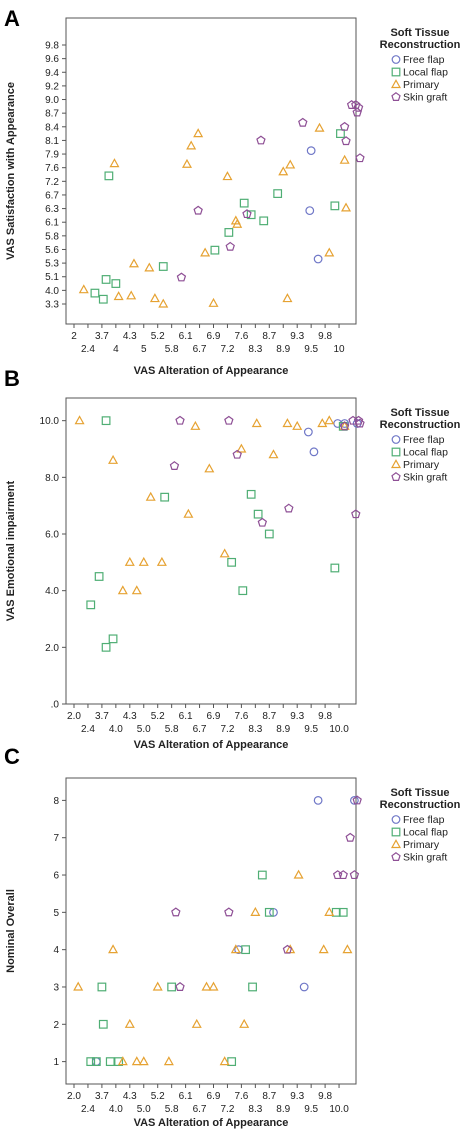 The width and height of the screenshot is (475, 1142). What do you see at coordinates (339, 1109) in the screenshot?
I see `x-tick-label: 10.0` at bounding box center [339, 1109].